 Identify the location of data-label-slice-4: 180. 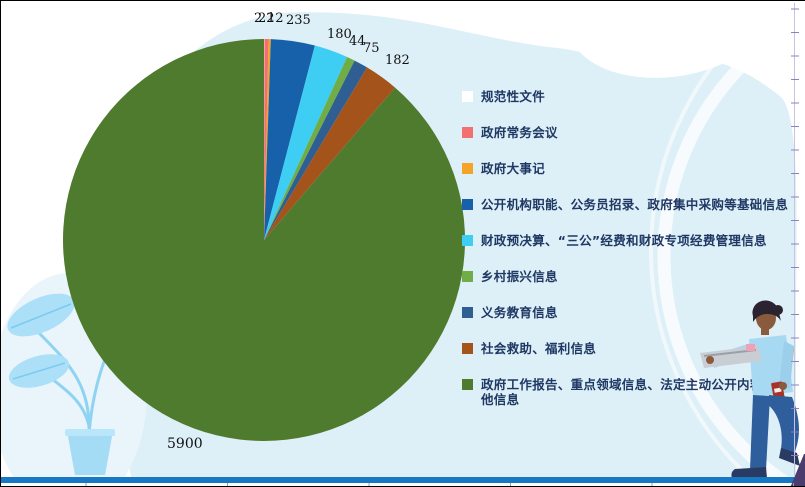
(339, 34).